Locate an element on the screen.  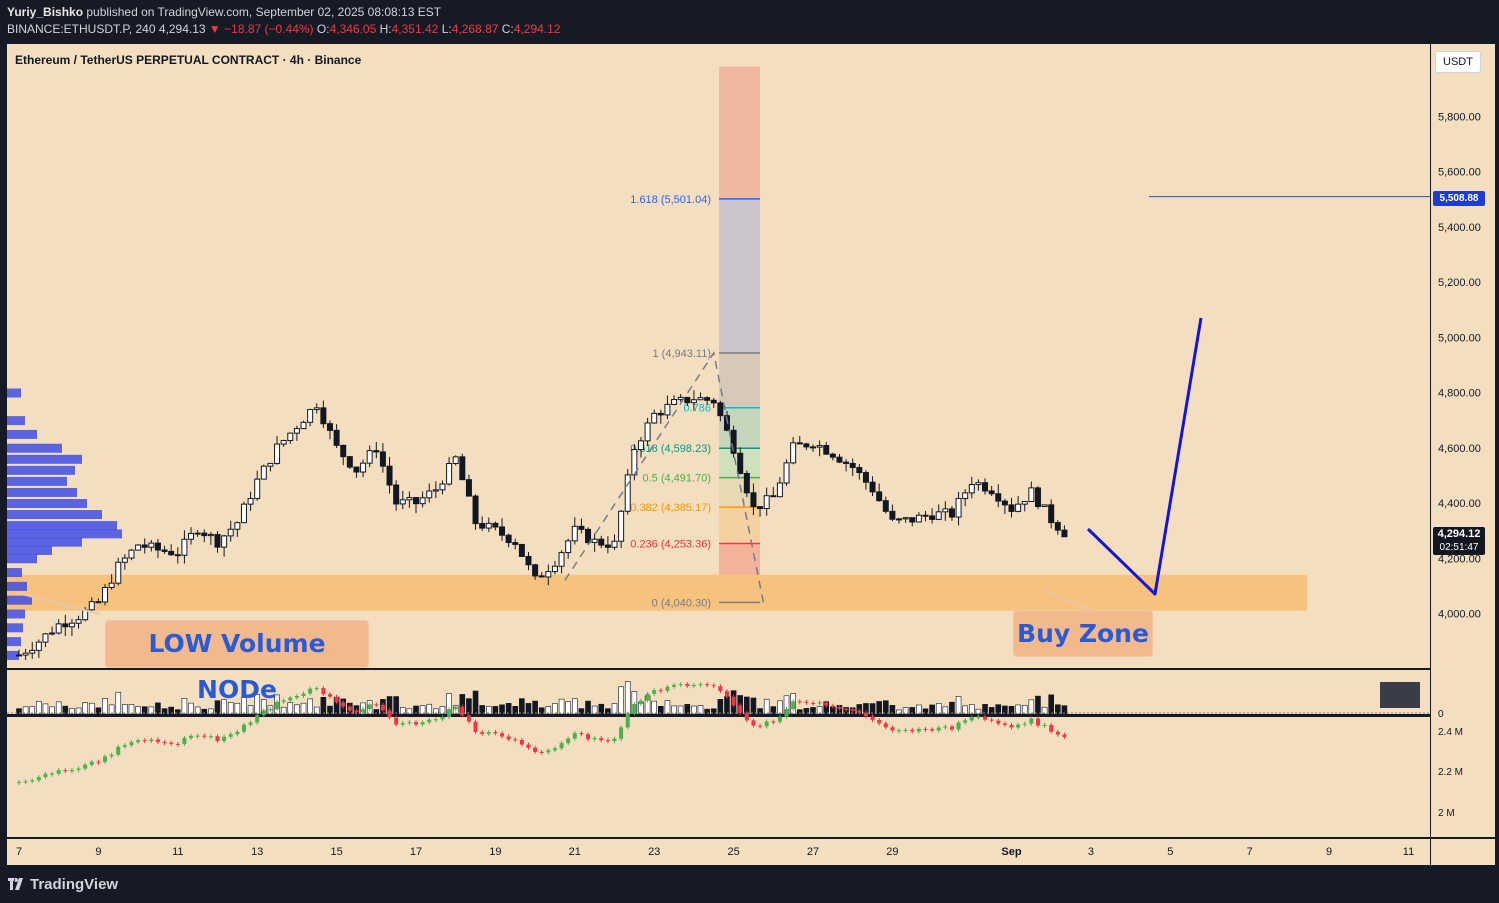
fib-label-0: 0 (4,040.30) is located at coordinates (681, 603).